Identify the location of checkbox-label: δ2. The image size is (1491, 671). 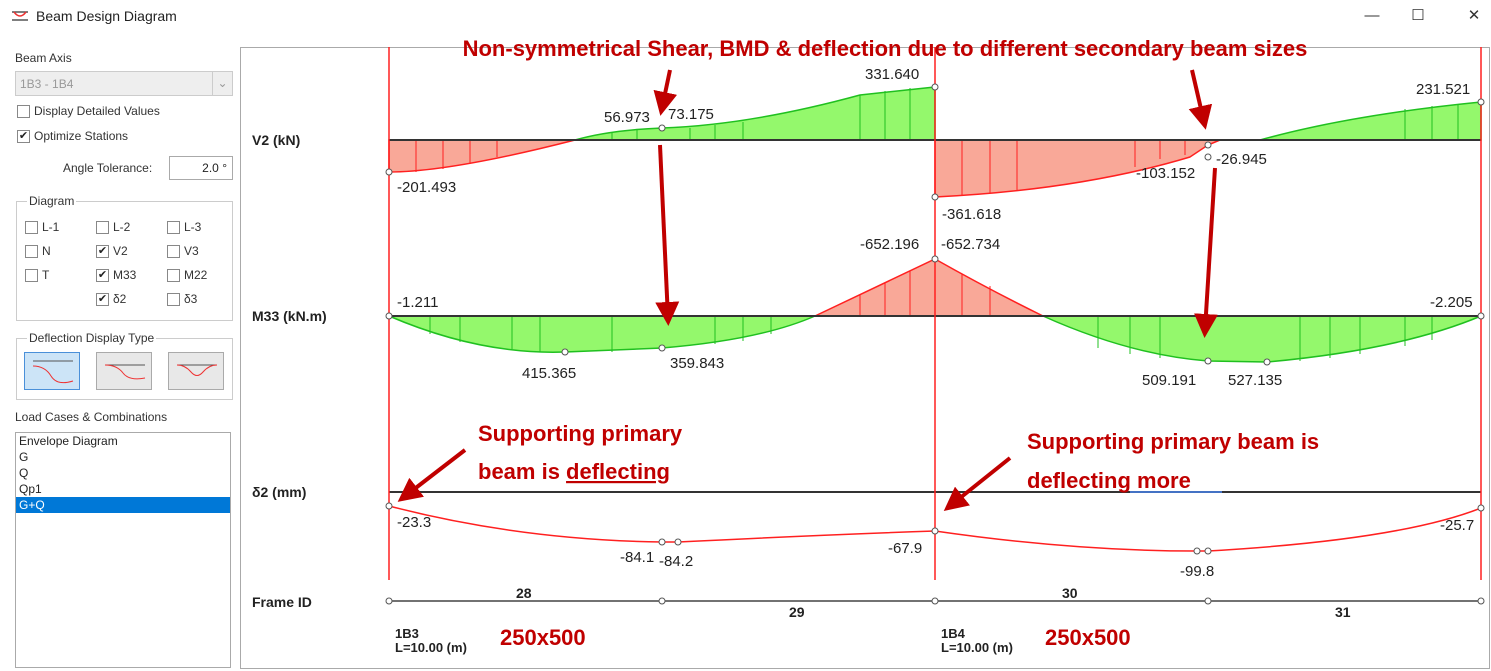
(120, 299).